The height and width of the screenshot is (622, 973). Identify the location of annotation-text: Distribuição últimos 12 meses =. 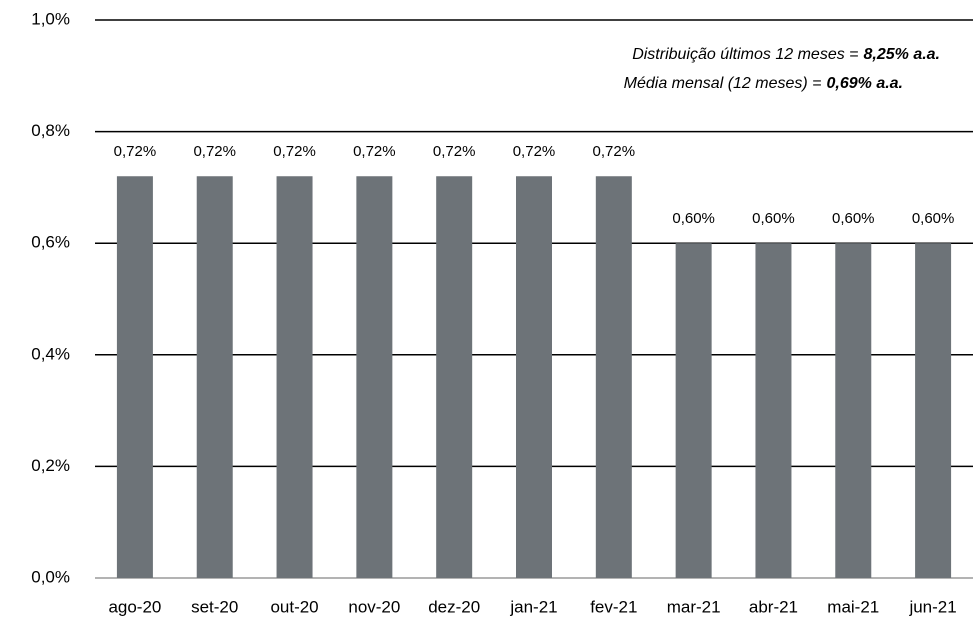
(745, 54).